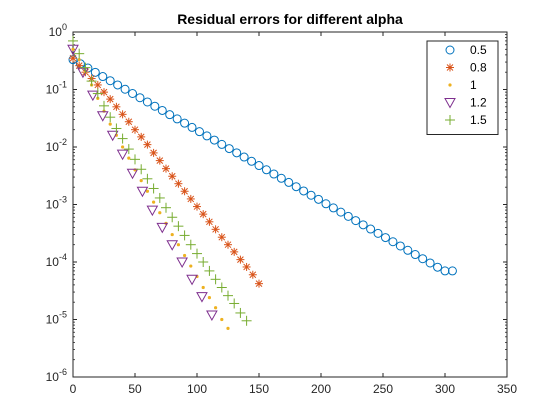 Image resolution: width=560 pixels, height=420 pixels. I want to click on x-tick-label: 350, so click(507, 389).